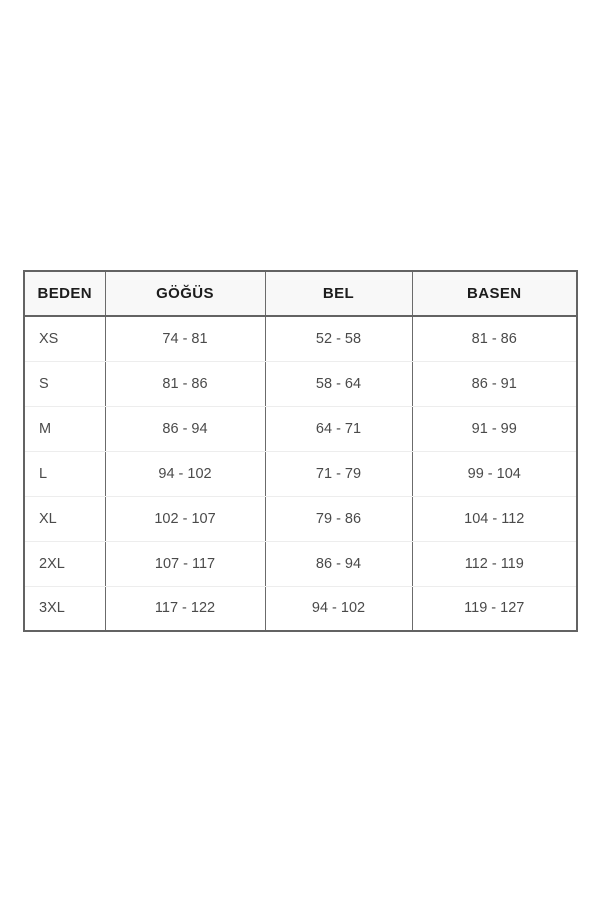 This screenshot has height=900, width=600. I want to click on column-header-bel: BEL, so click(338, 294).